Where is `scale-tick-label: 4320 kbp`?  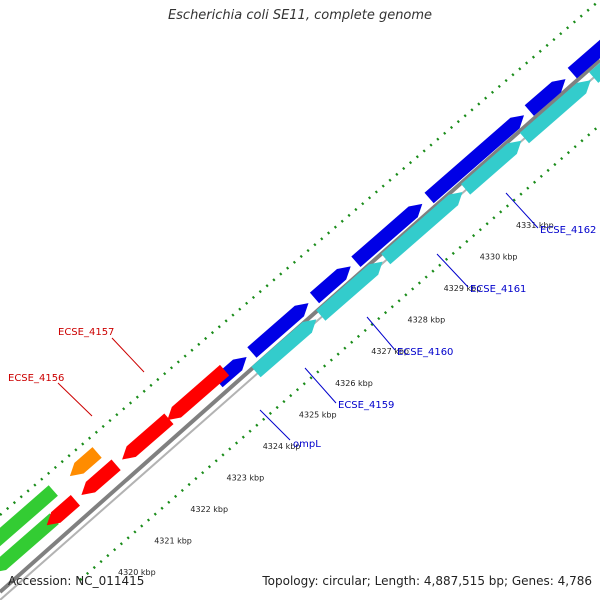 scale-tick-label: 4320 kbp is located at coordinates (137, 572).